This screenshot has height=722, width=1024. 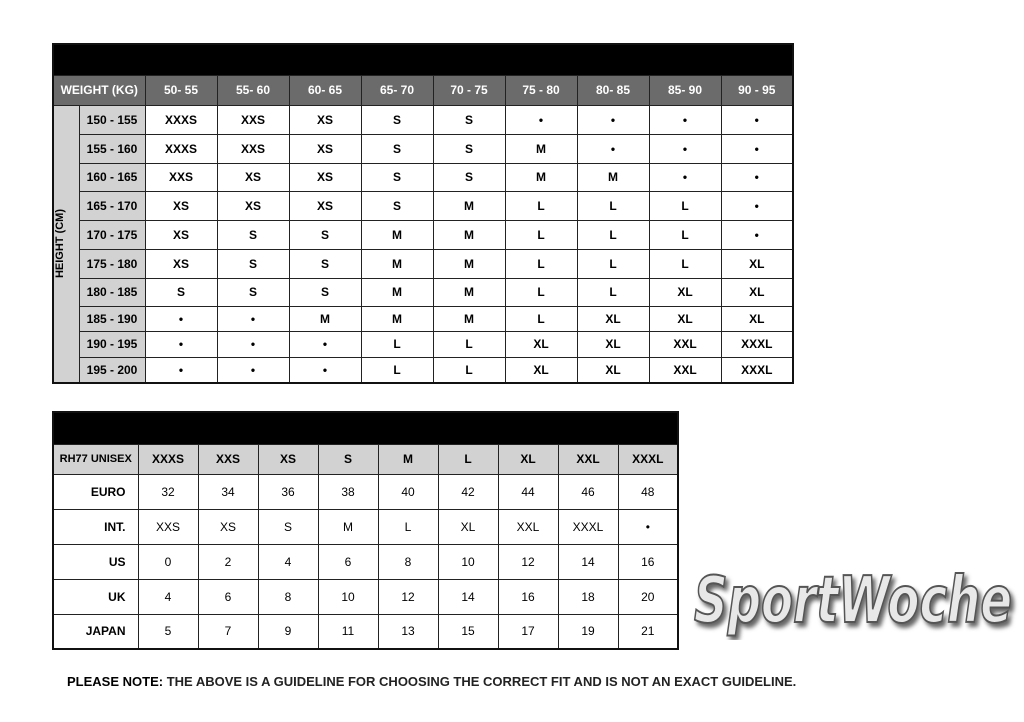 I want to click on conversion-cell: 0, so click(x=168, y=561).